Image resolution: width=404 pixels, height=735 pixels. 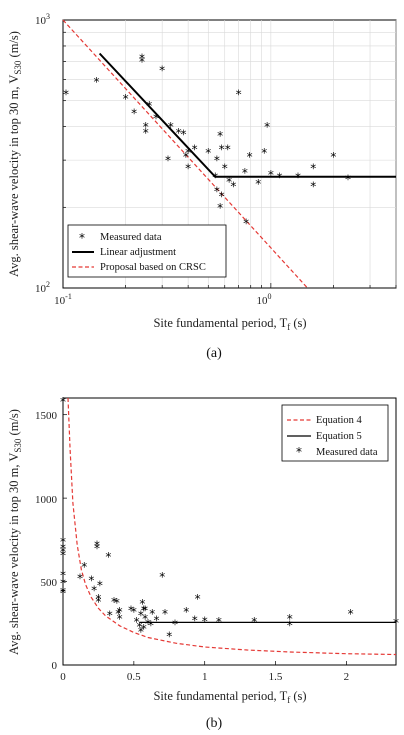 I want to click on measured-point-a-17: *, so click(x=188, y=169).